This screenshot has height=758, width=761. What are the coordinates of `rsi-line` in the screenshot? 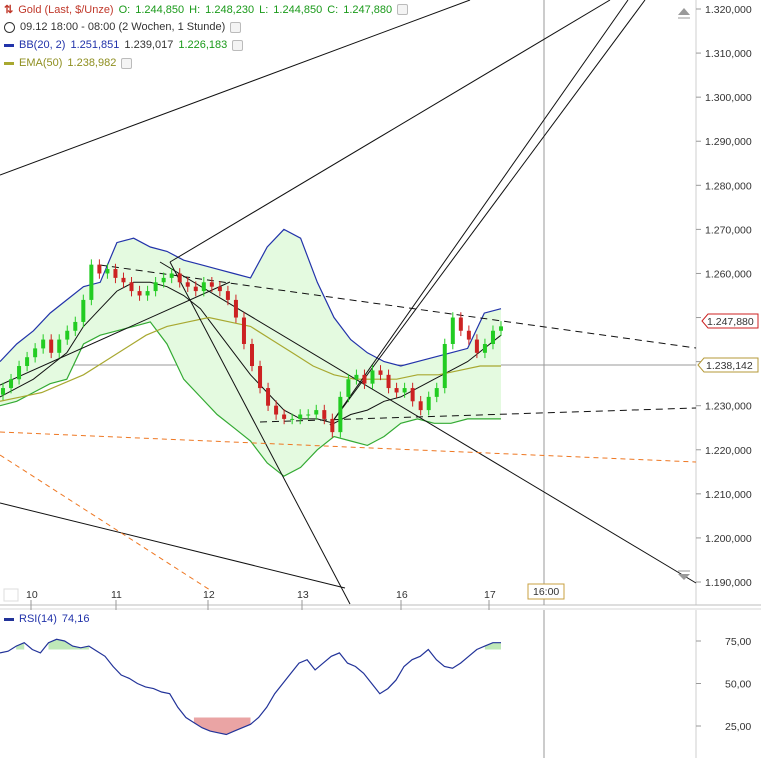 It's located at (250, 687).